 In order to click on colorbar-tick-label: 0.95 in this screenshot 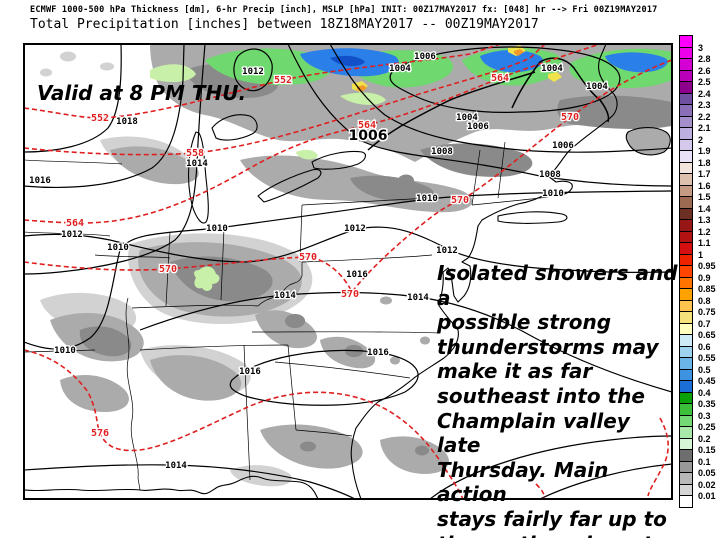, I will do `click(707, 266)`.